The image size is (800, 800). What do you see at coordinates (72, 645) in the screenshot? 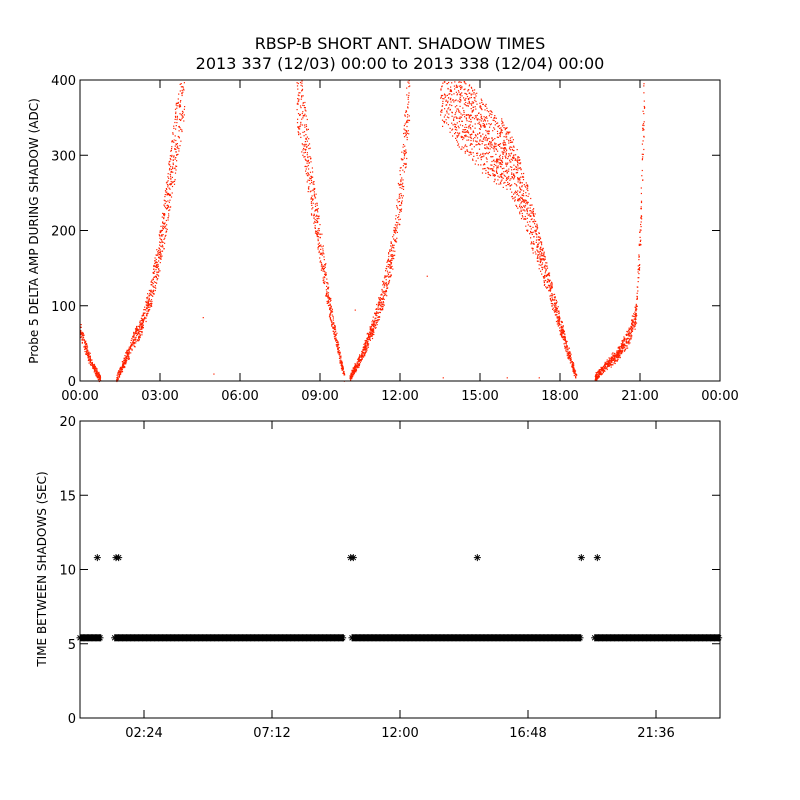
I see `y-tick-label: 5` at bounding box center [72, 645].